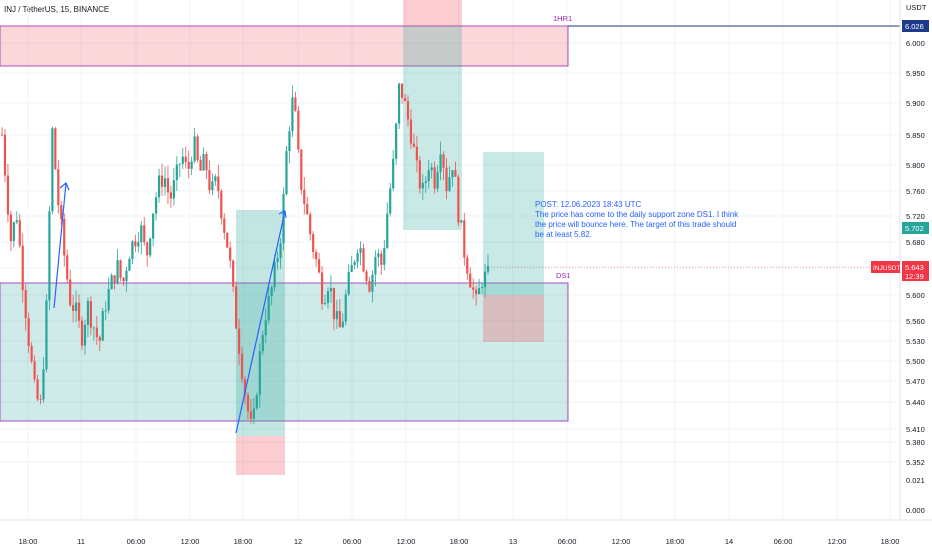 This screenshot has height=550, width=932. I want to click on trade-1-stop, so click(513, 318).